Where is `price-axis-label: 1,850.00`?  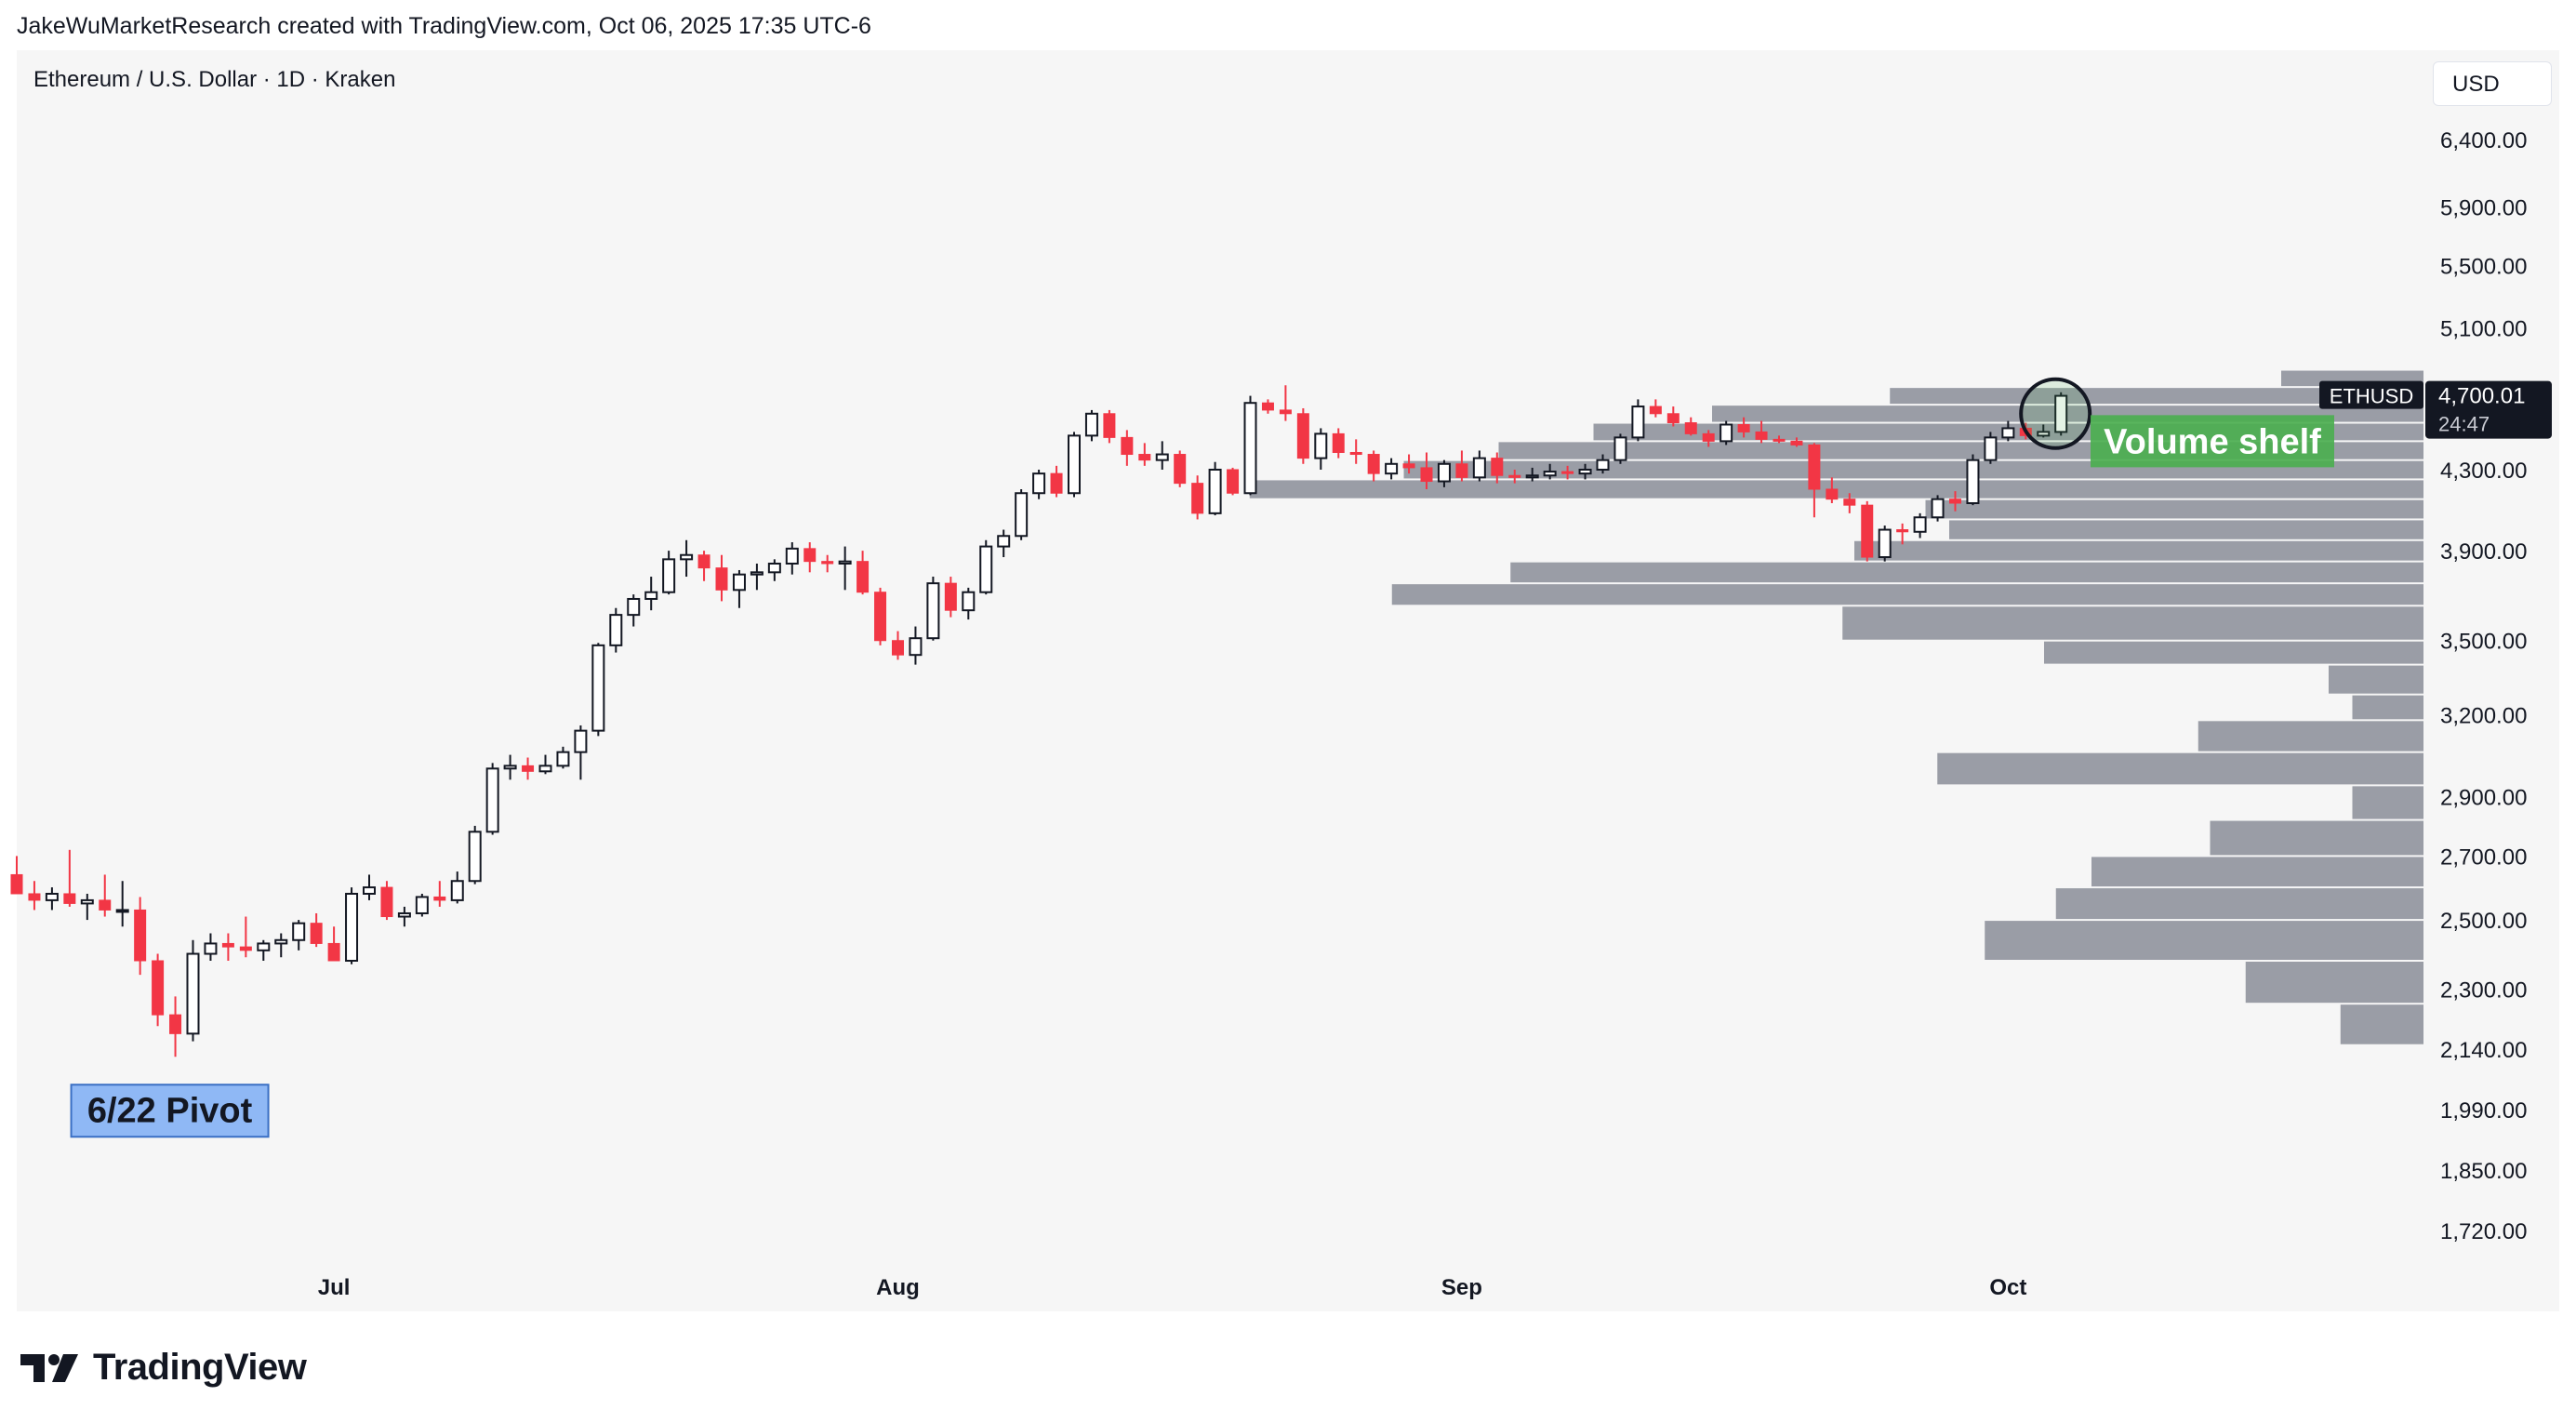 price-axis-label: 1,850.00 is located at coordinates (2483, 1171).